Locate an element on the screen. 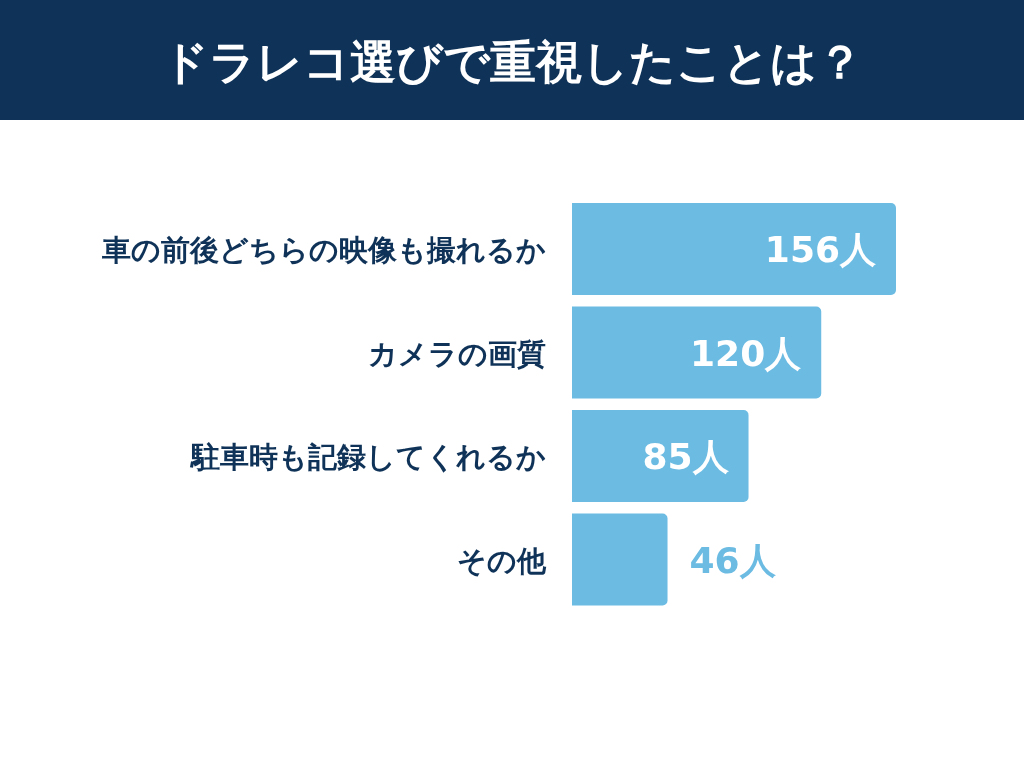  y-tick-label: 駐車時も記録してくれるか is located at coordinates (367, 457).